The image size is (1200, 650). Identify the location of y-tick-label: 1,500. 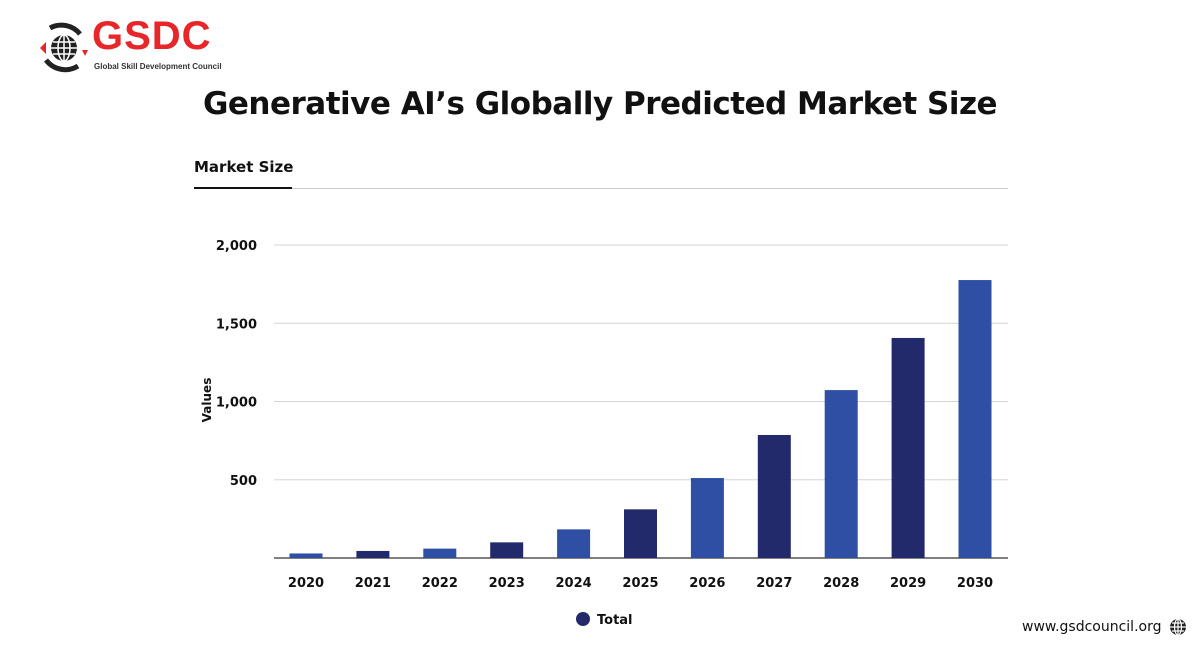
(236, 324).